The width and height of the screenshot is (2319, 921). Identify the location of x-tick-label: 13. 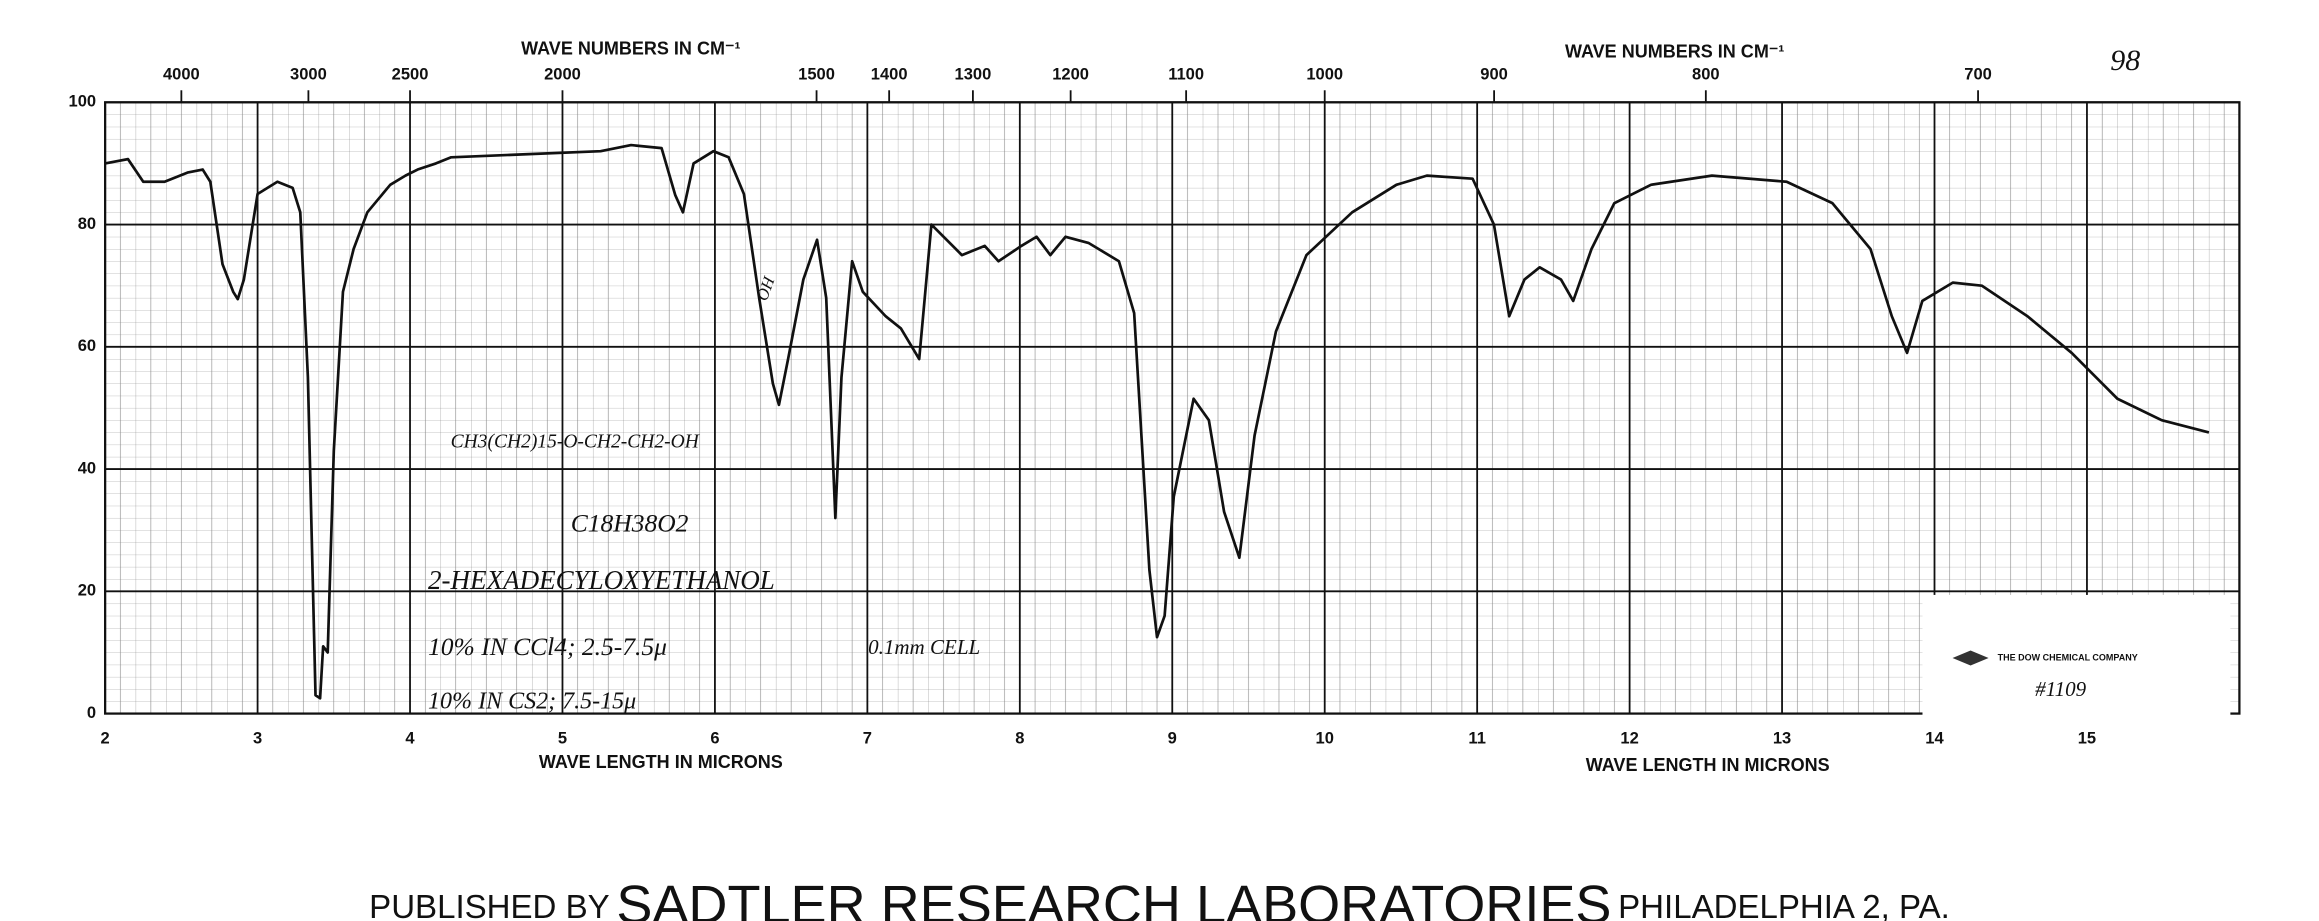
(1782, 737).